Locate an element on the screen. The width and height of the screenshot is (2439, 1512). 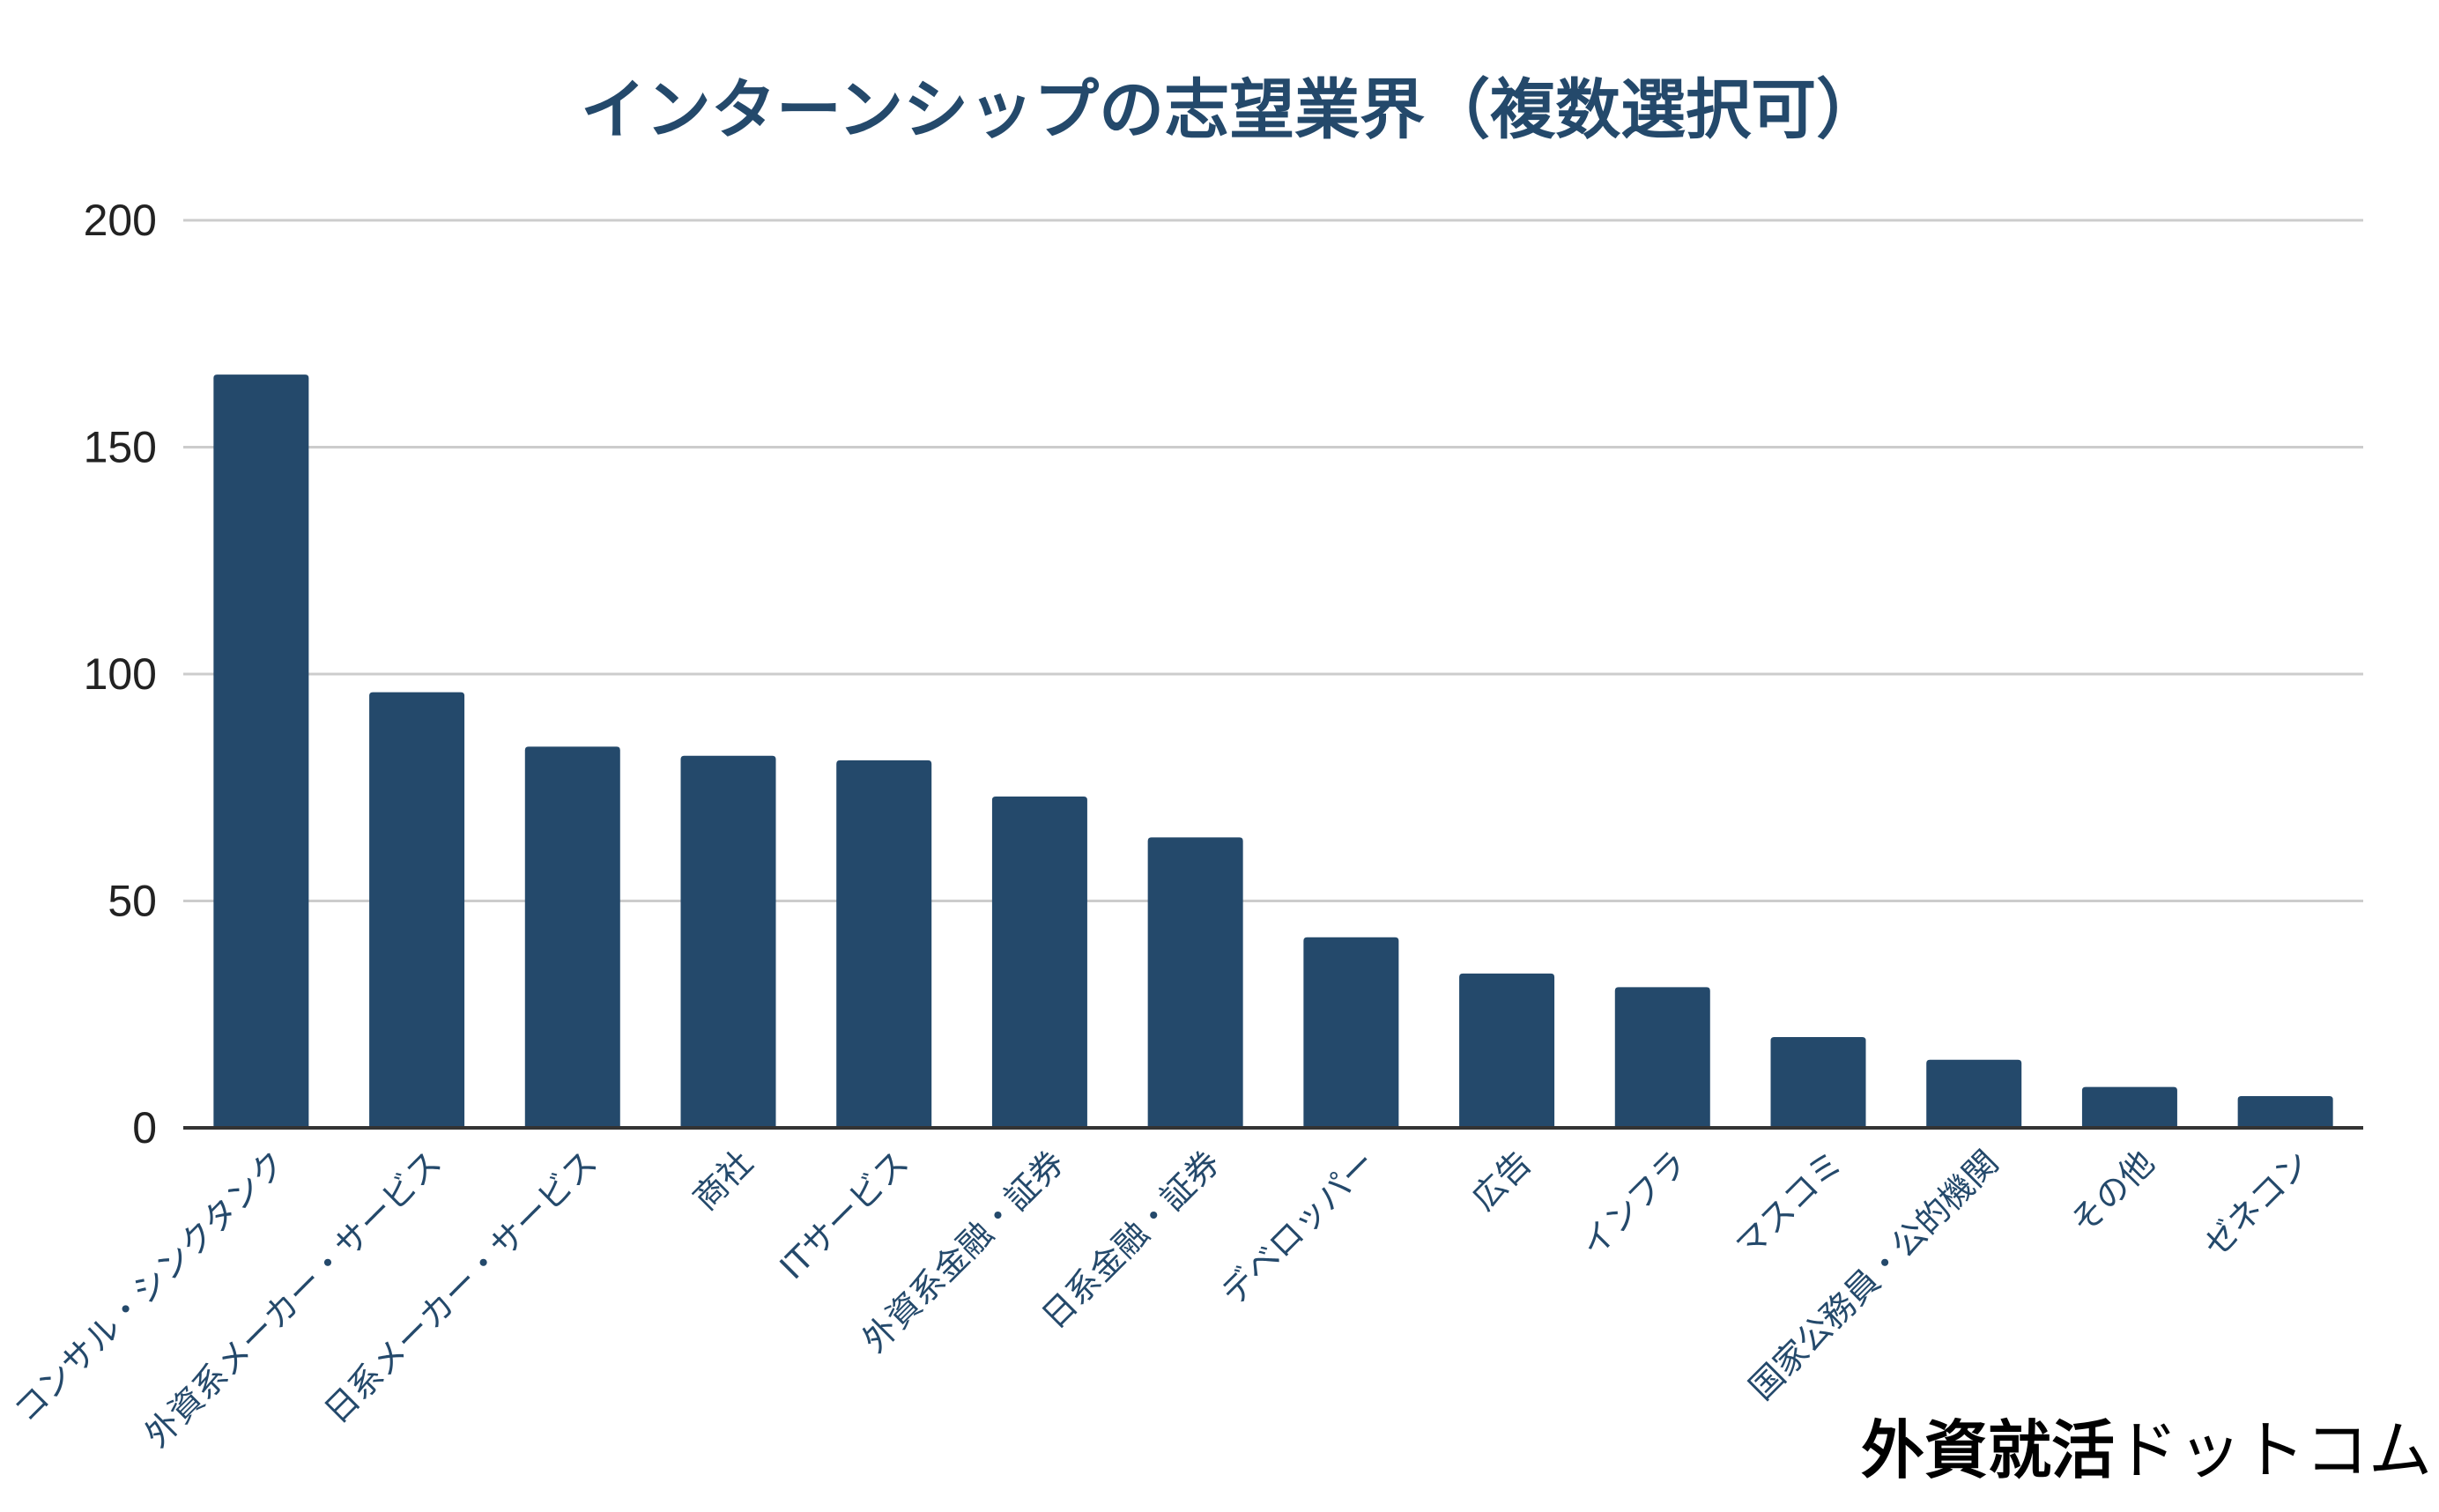
x-category-label: 広告 is located at coordinates (1501, 1180).